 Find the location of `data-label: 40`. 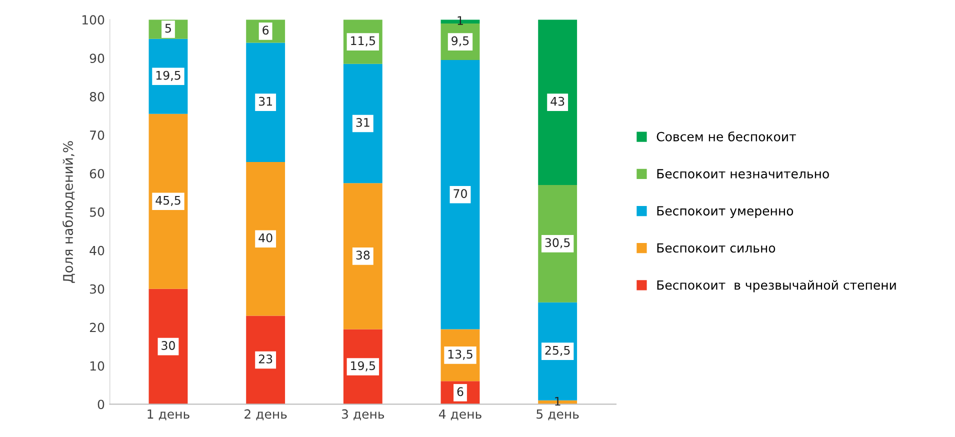

data-label: 40 is located at coordinates (265, 237).